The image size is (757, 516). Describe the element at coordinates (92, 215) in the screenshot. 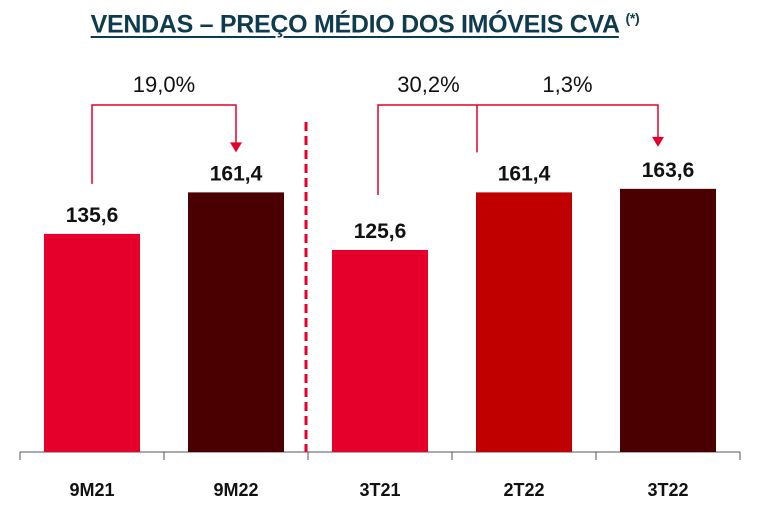

I see `value-label-9M21: 135,6` at that location.